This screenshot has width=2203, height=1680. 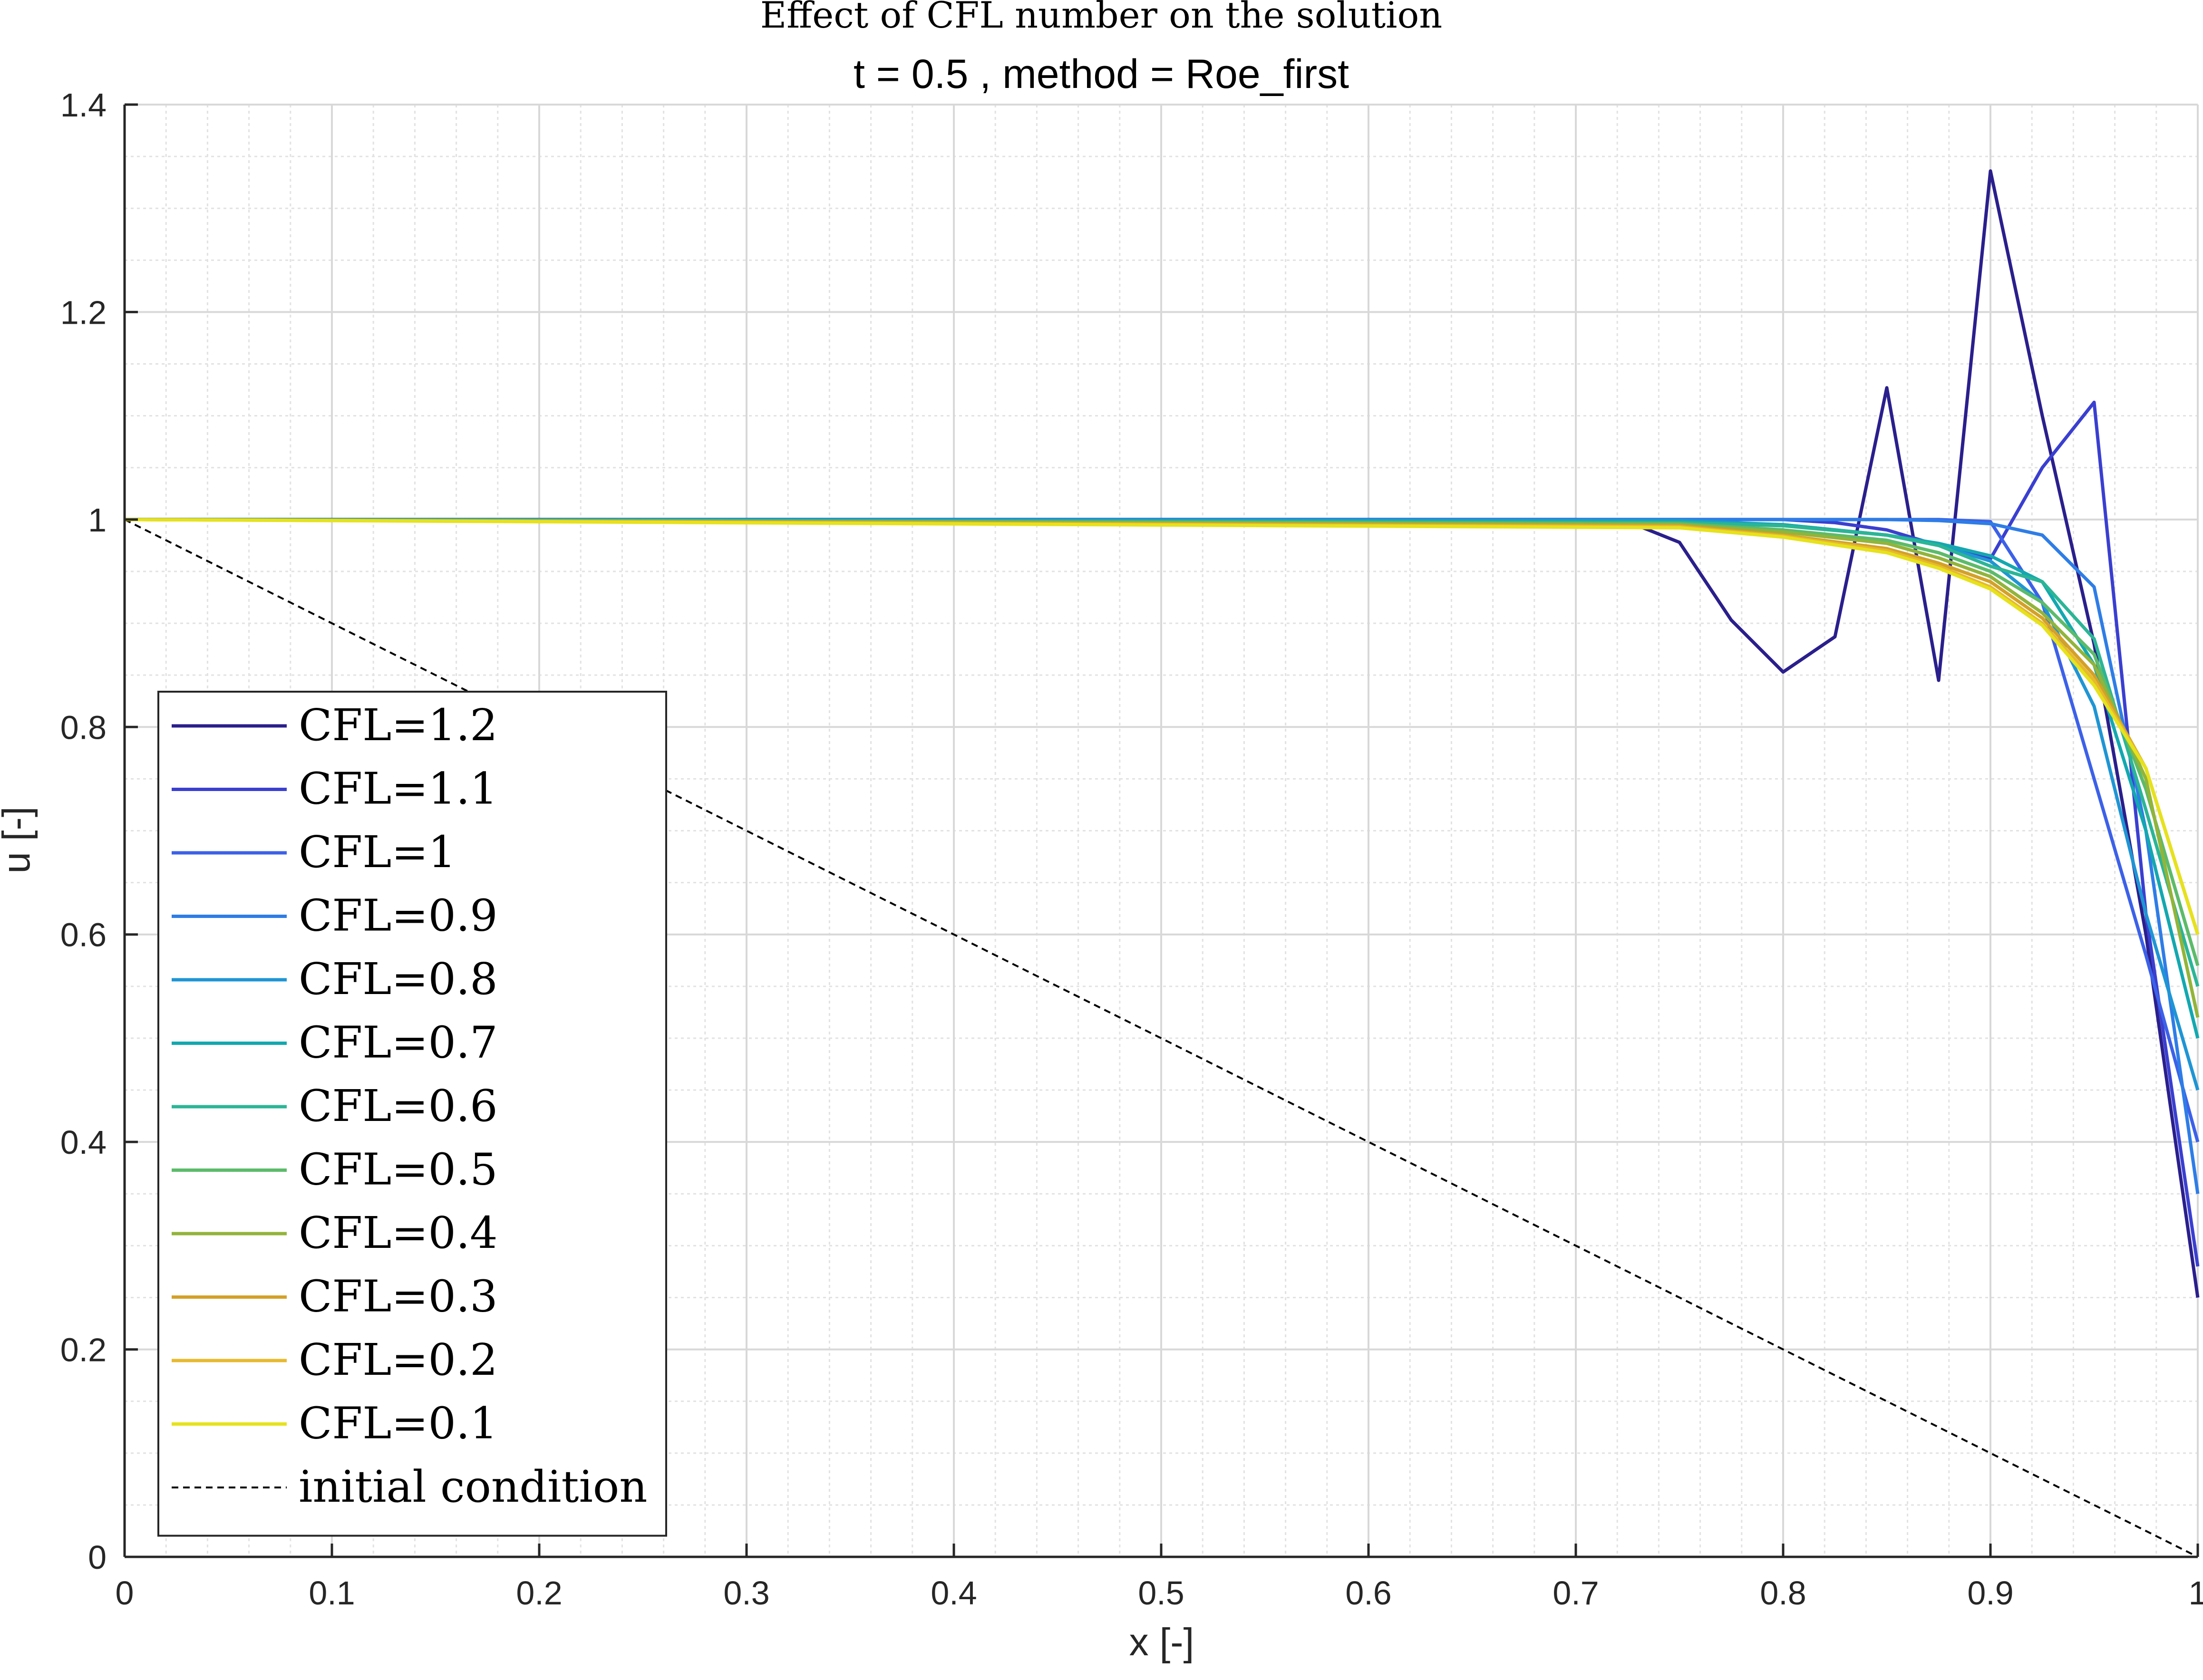 What do you see at coordinates (97, 520) in the screenshot?
I see `y-tick-label: 1` at bounding box center [97, 520].